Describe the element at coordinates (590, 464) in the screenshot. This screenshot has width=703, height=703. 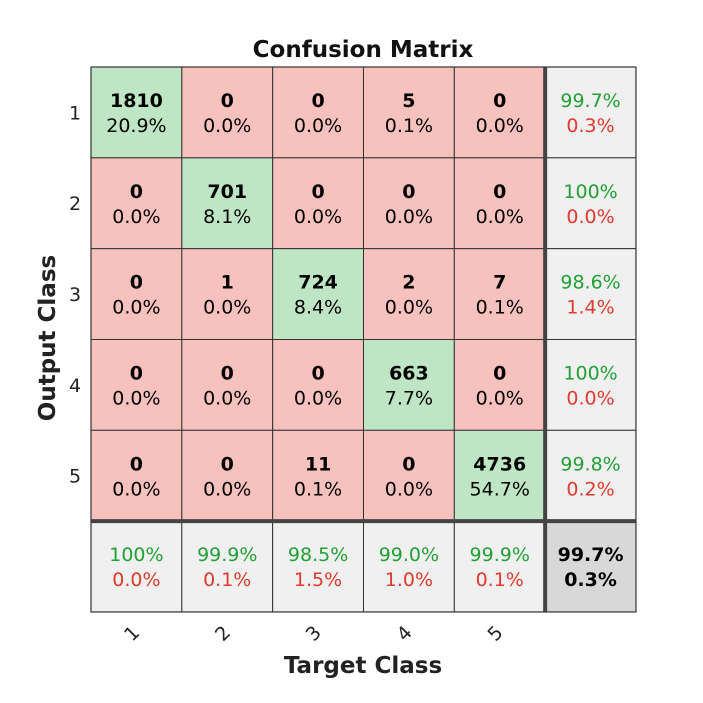
I see `row-correct-label: 99.8%` at that location.